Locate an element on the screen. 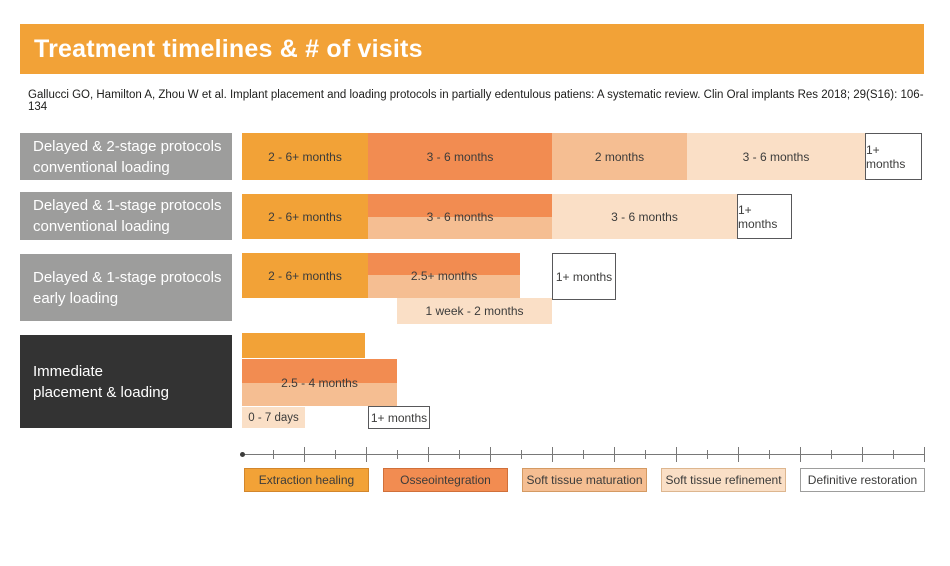 Image resolution: width=950 pixels, height=566 pixels. legend-item-osseointegration: Osseointegration is located at coordinates (445, 480).